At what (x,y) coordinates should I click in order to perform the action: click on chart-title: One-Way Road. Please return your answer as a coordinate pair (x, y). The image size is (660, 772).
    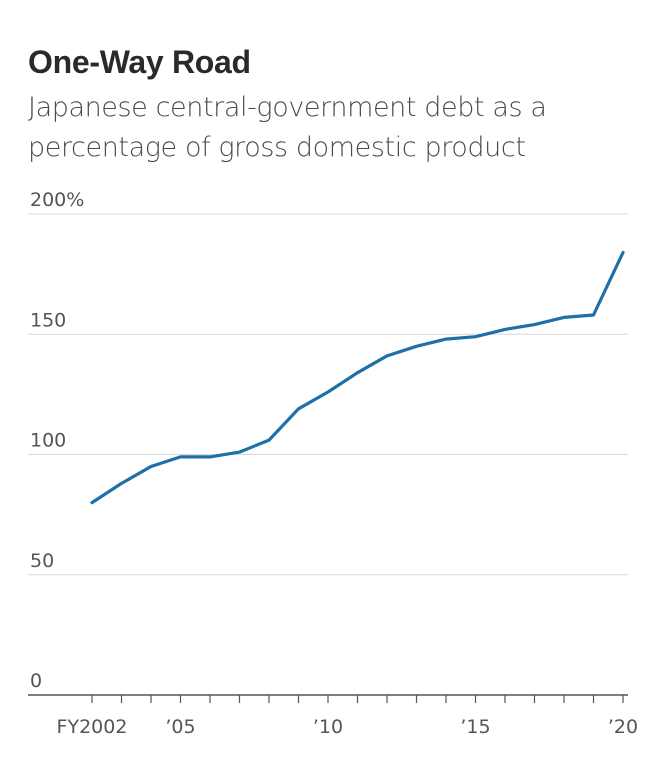
    Looking at the image, I should click on (139, 62).